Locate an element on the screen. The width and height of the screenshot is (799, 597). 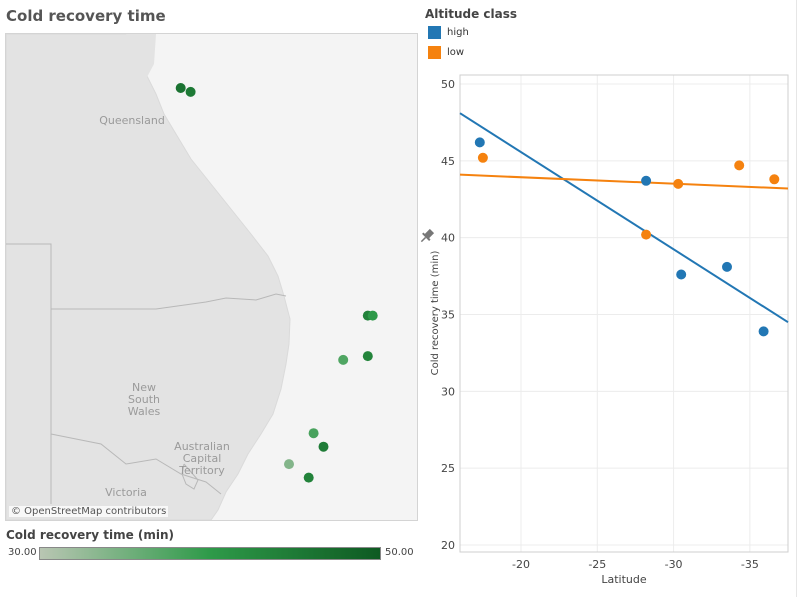
map-label-victoria: Victoria is located at coordinates (126, 492).